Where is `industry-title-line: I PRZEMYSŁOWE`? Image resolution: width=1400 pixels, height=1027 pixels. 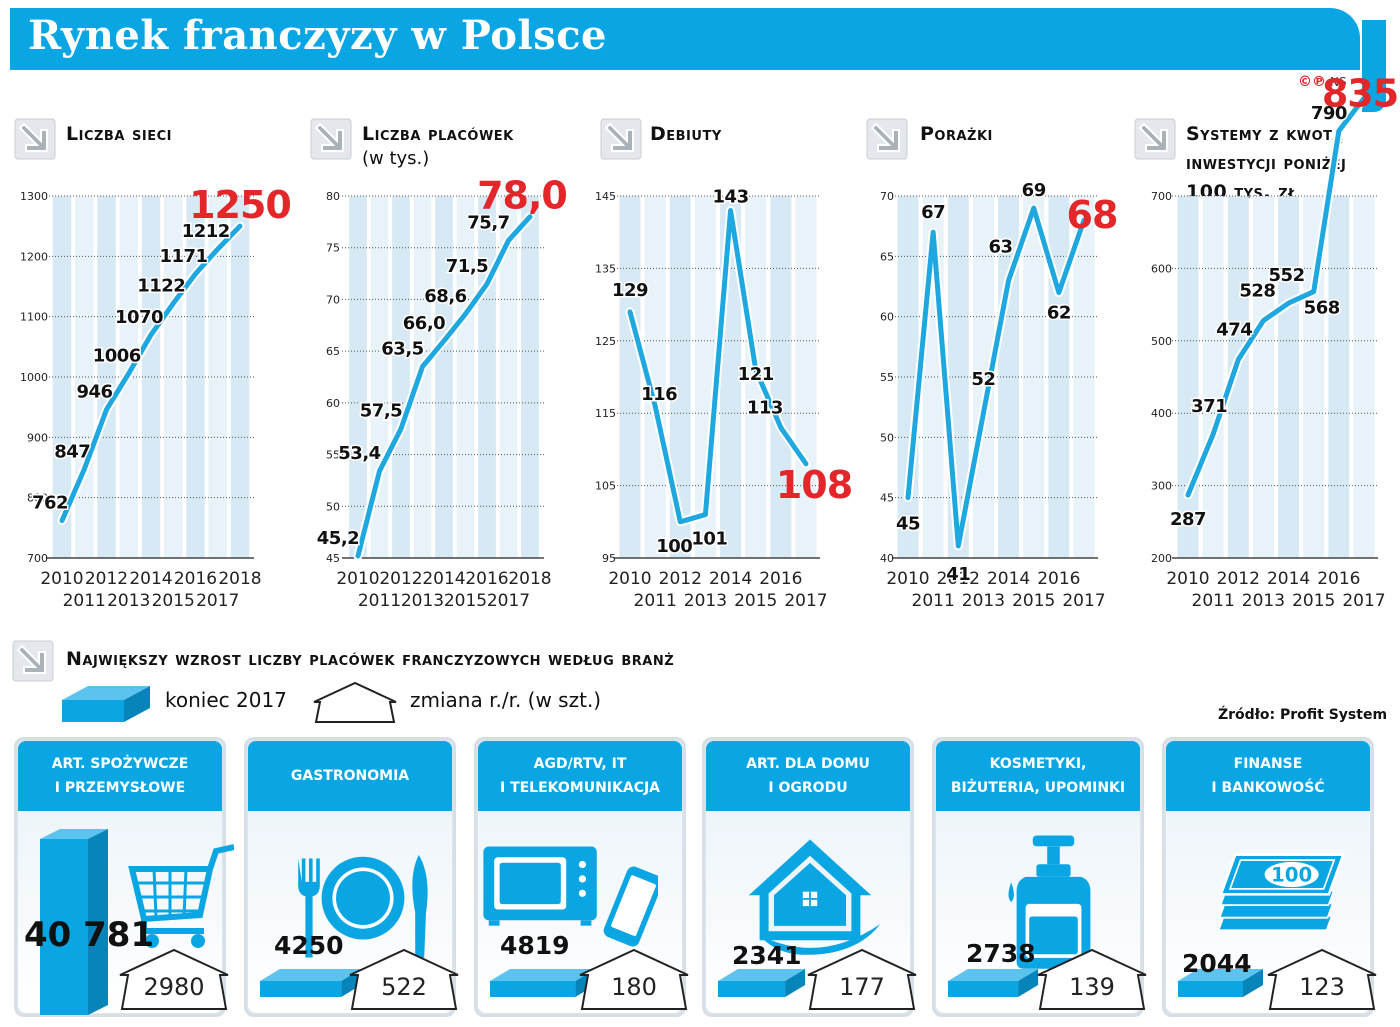 industry-title-line: I PRZEMYSŁOWE is located at coordinates (120, 788).